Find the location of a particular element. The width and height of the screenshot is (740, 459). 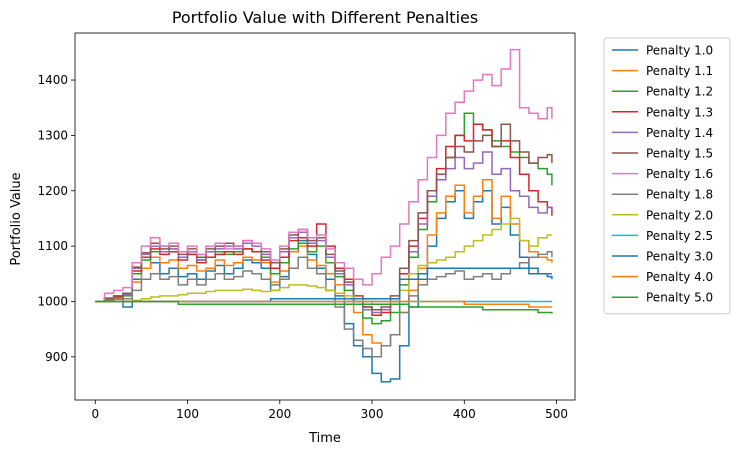

y-tick-label: 1100 is located at coordinates (52, 246).